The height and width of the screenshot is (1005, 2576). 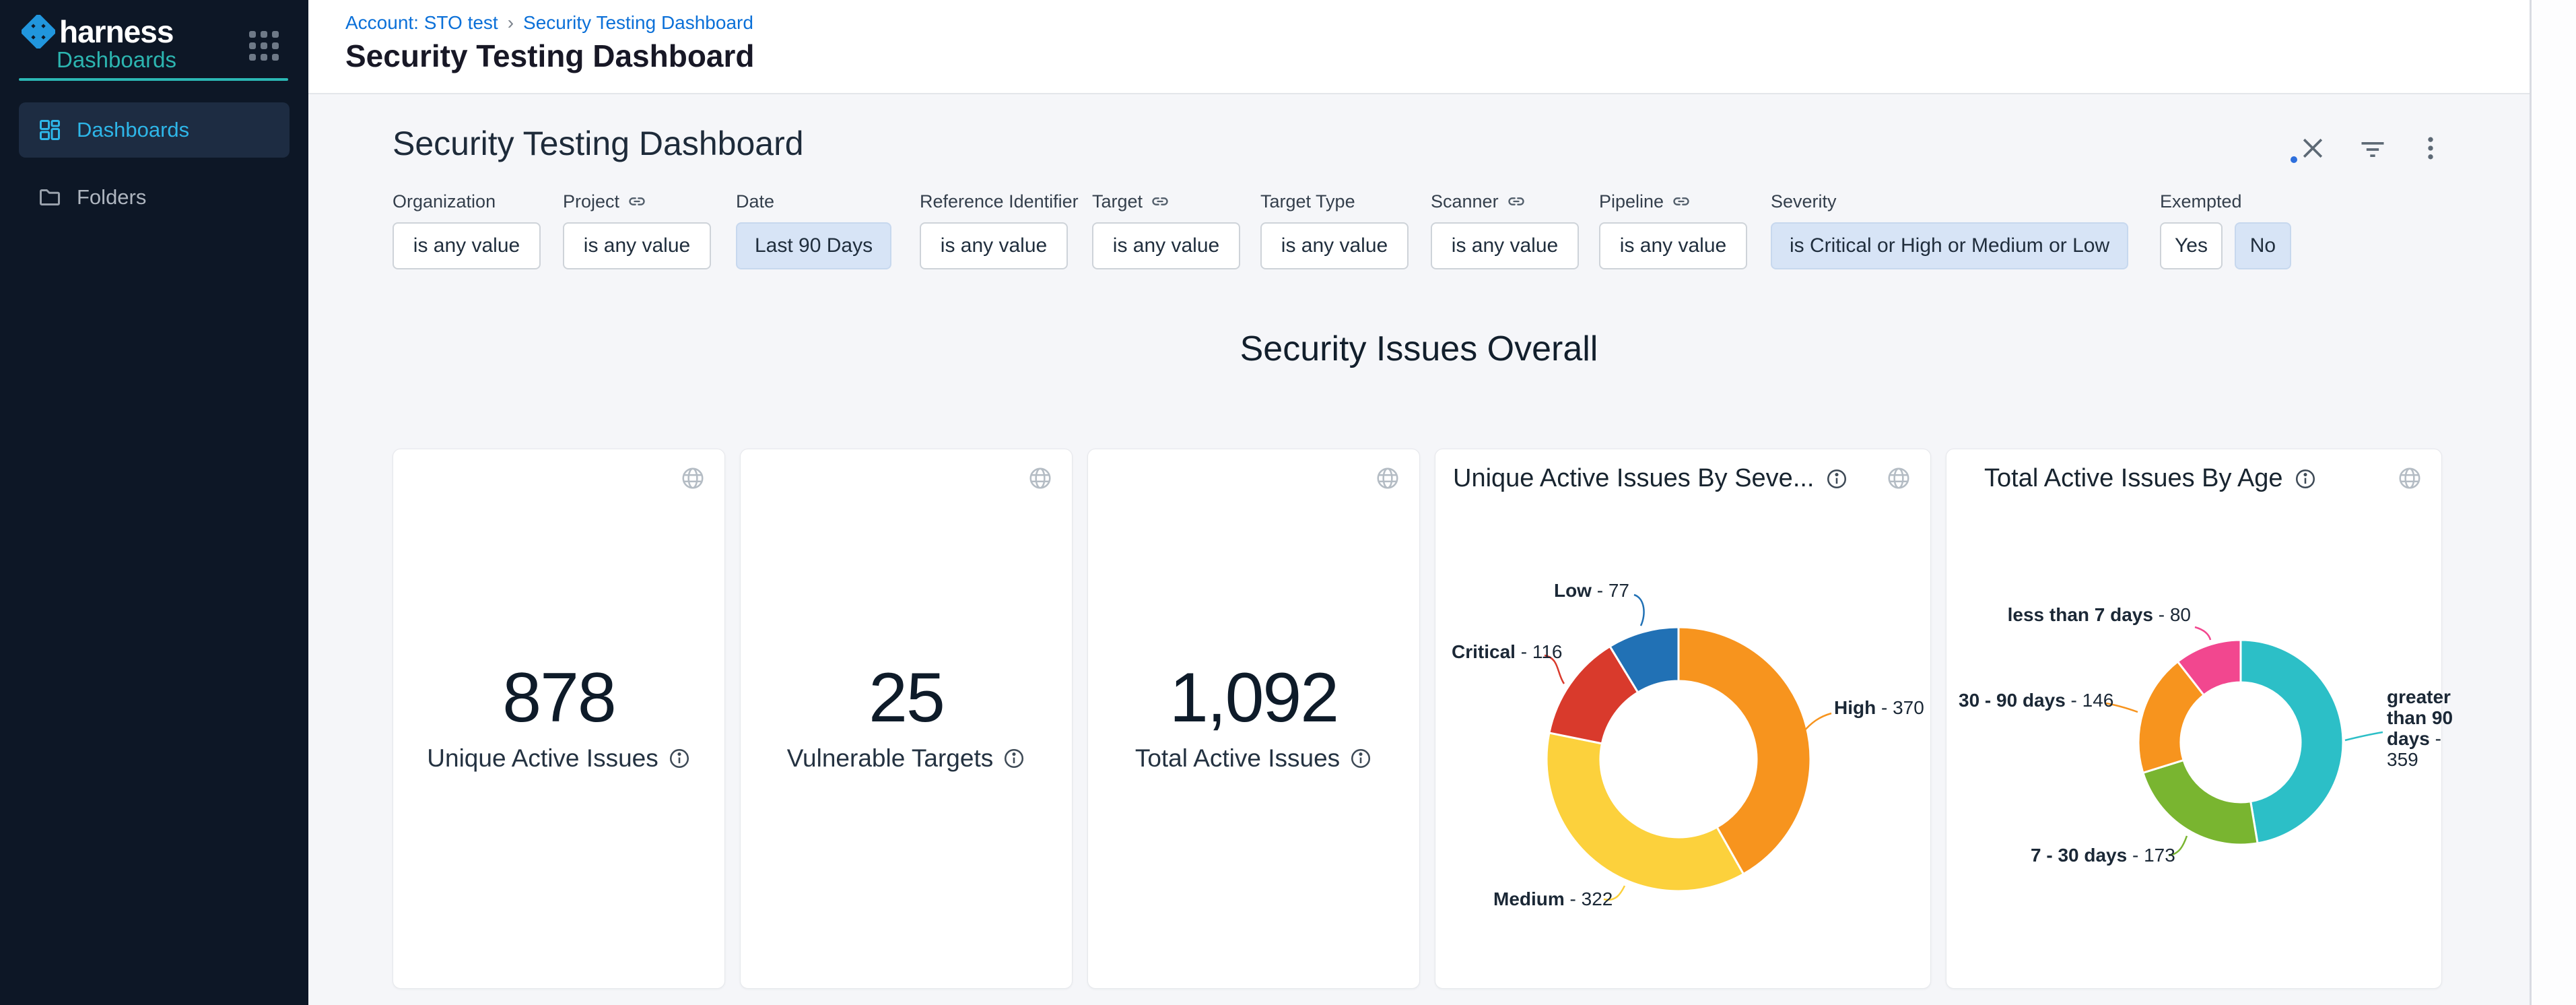 I want to click on filter-label: Reference Identifier, so click(x=999, y=201).